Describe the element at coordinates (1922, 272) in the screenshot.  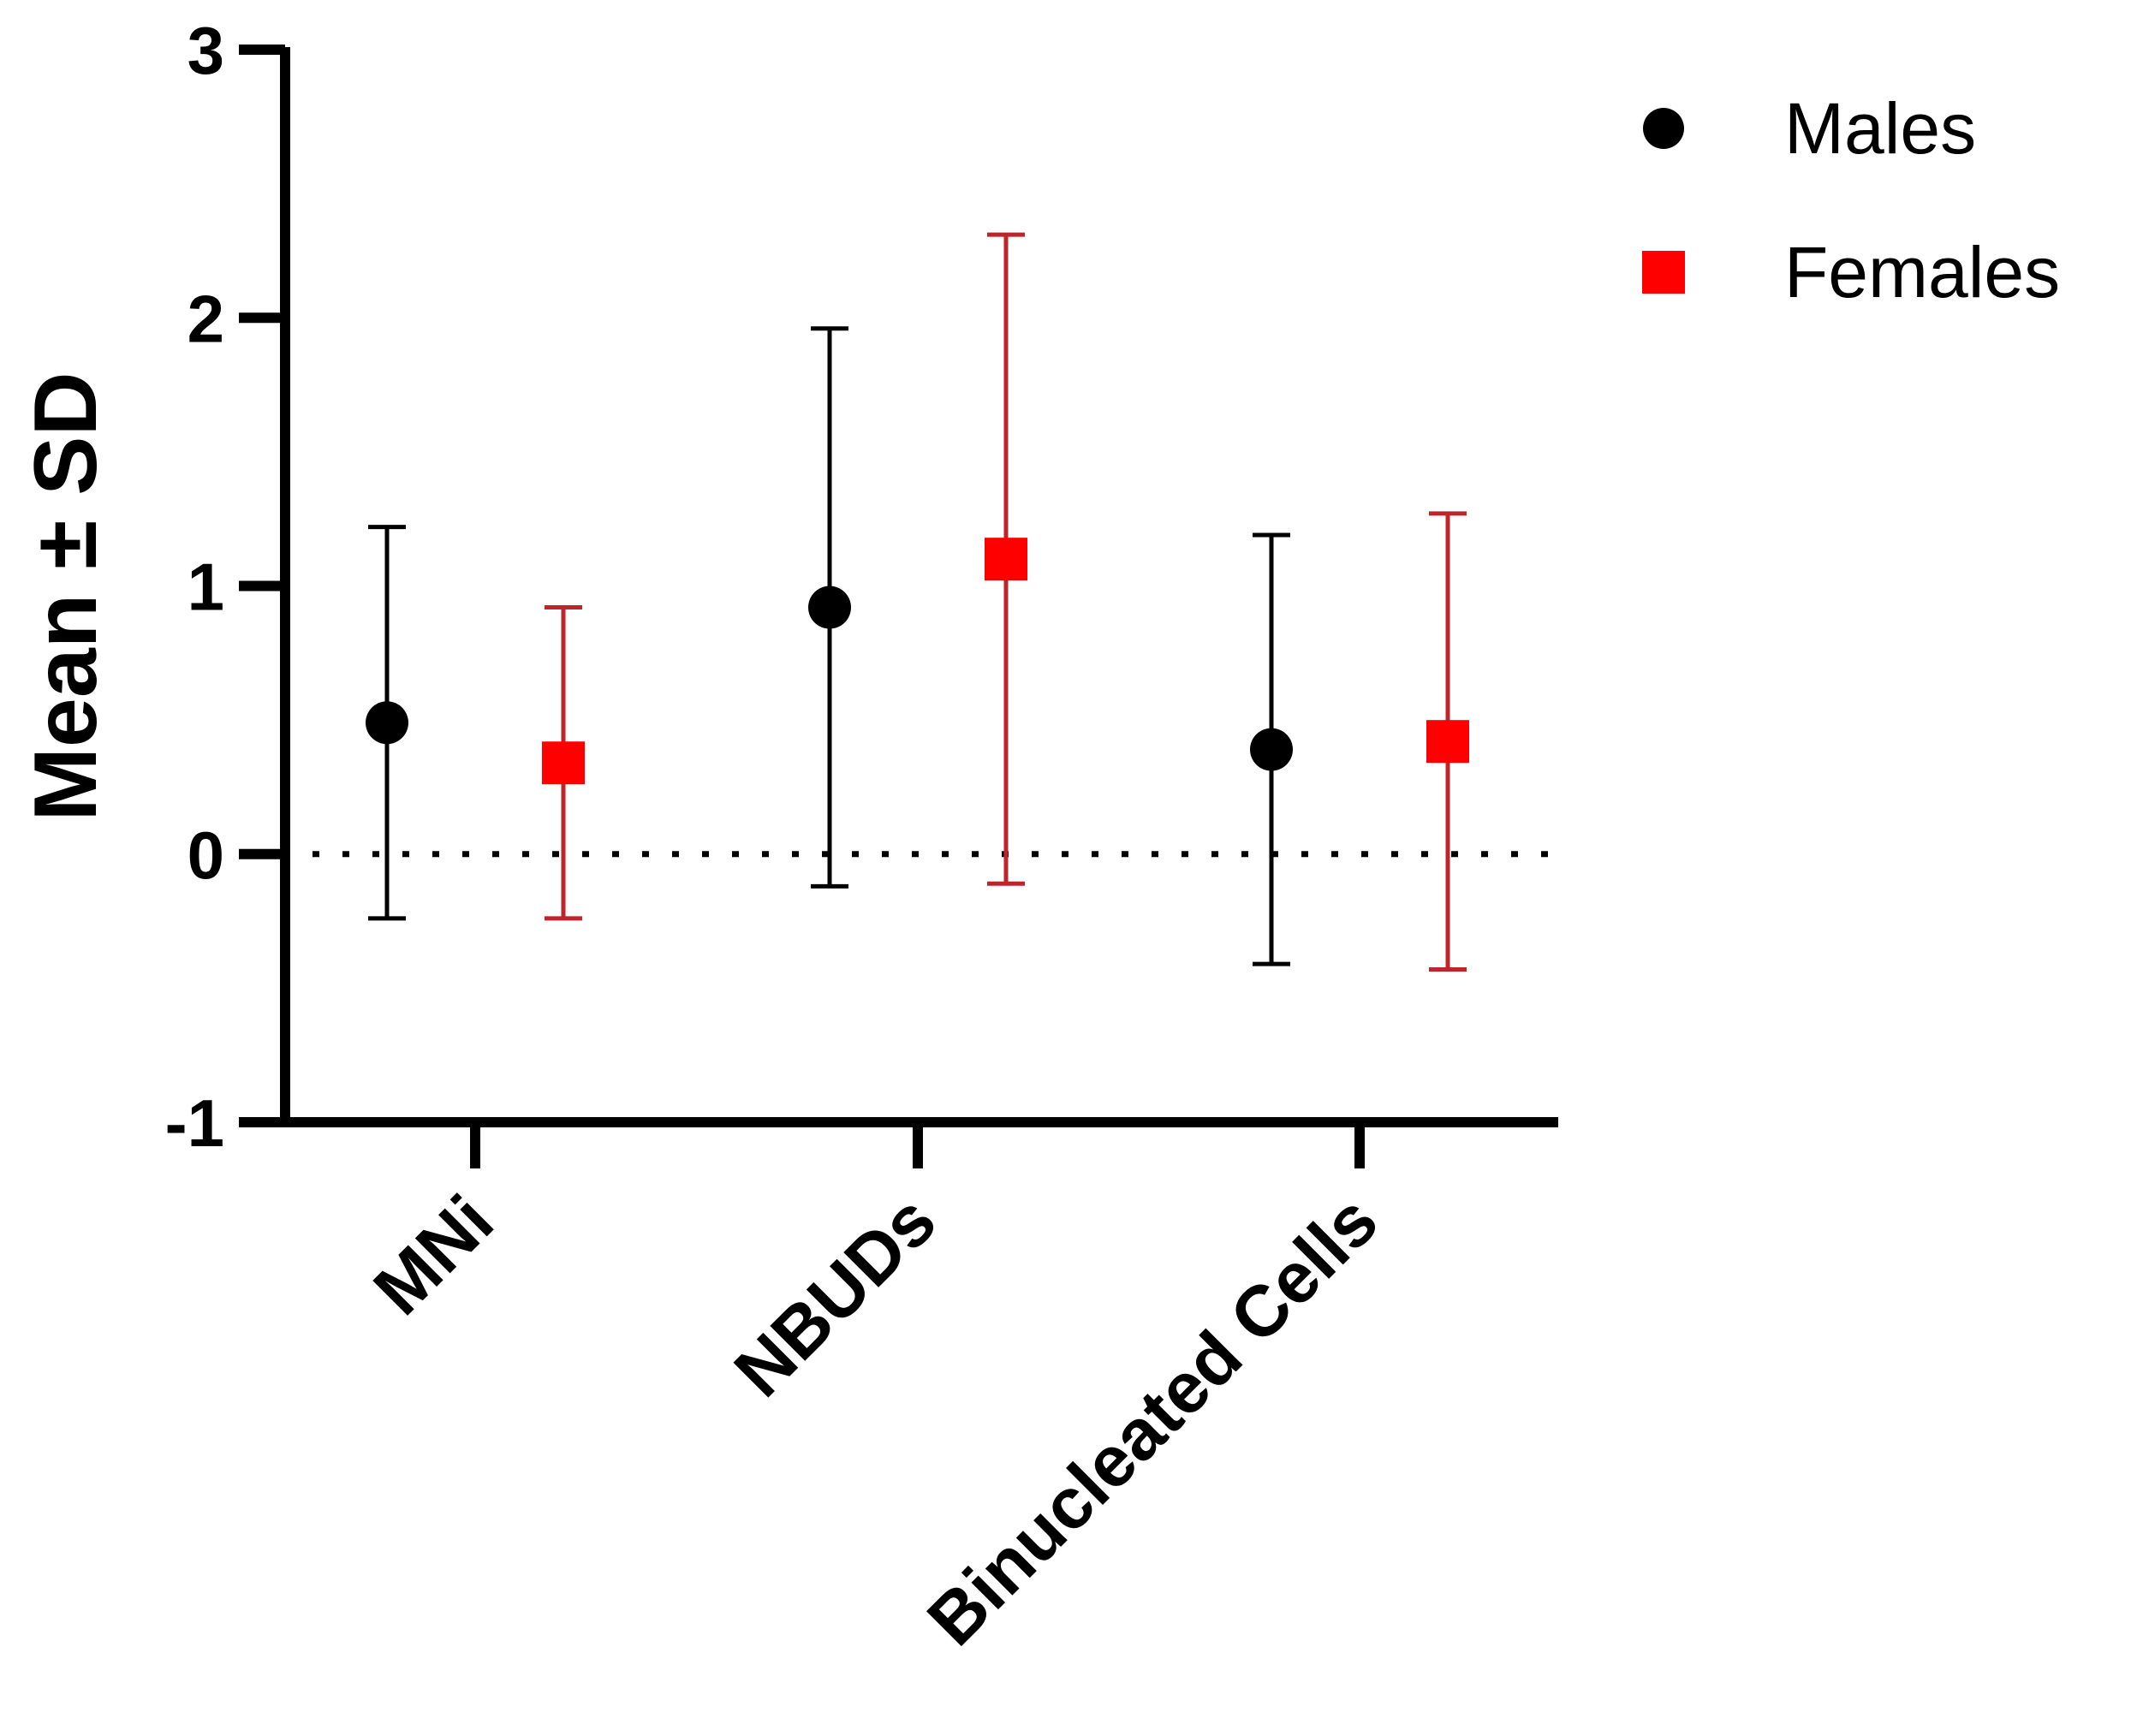
I see `legend-label: Females` at that location.